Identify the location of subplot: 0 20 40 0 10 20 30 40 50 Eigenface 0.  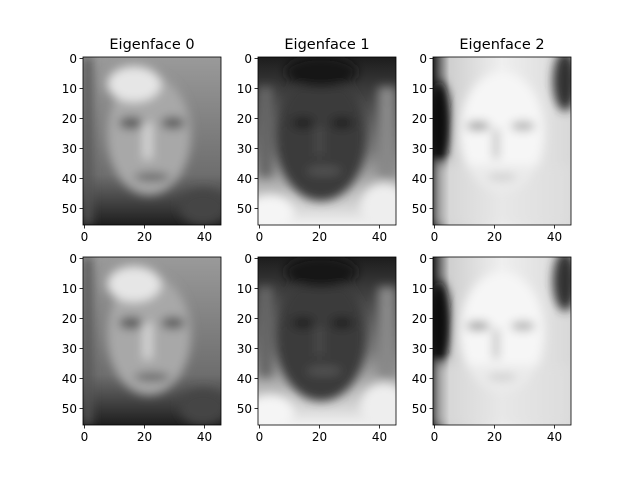
(144, 140).